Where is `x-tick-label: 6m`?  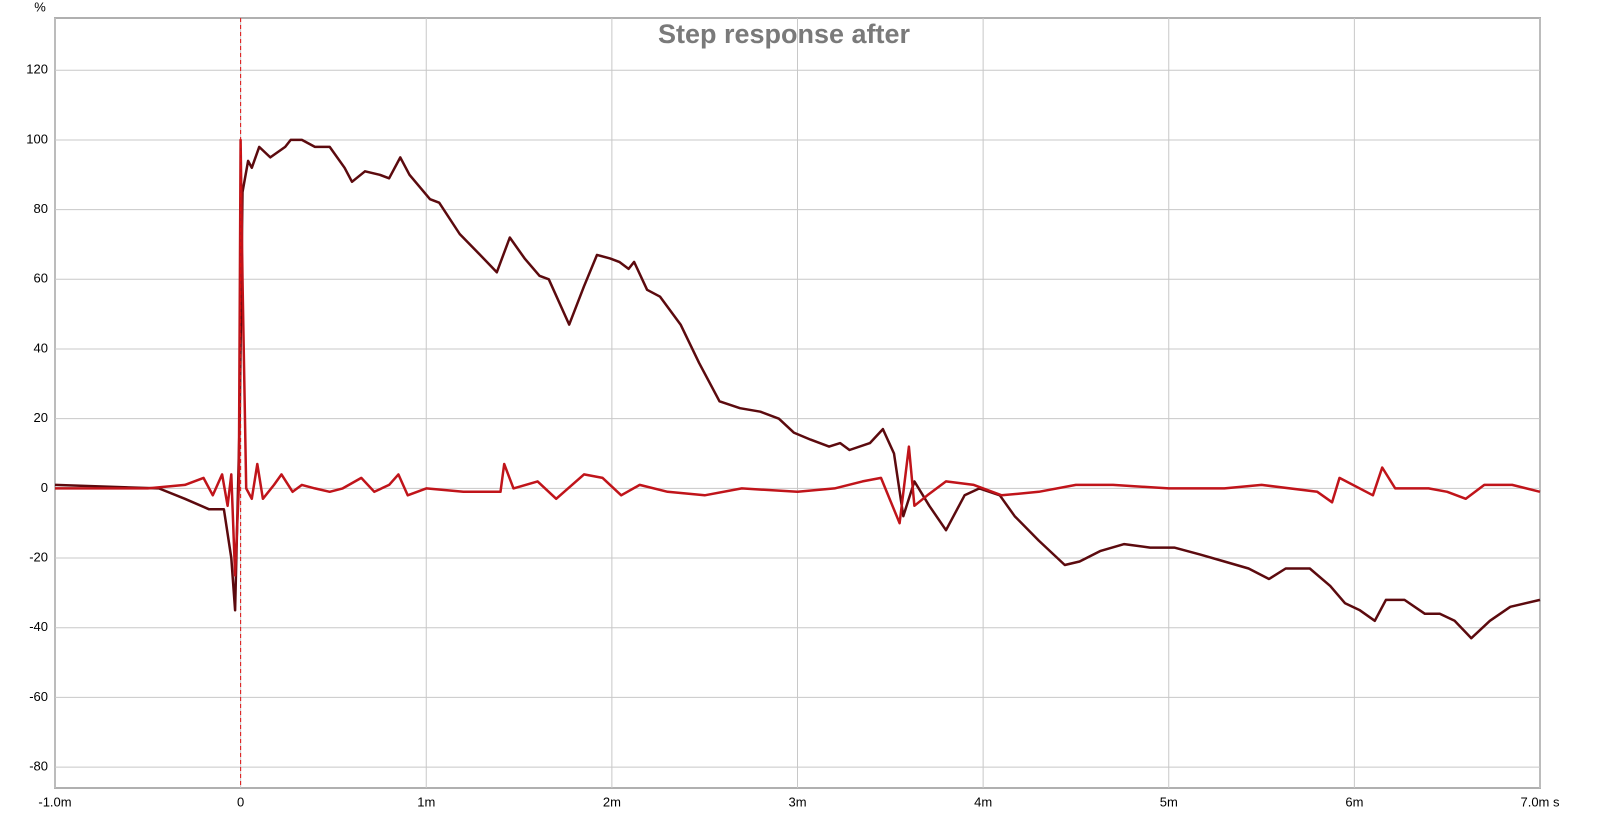
x-tick-label: 6m is located at coordinates (1354, 801).